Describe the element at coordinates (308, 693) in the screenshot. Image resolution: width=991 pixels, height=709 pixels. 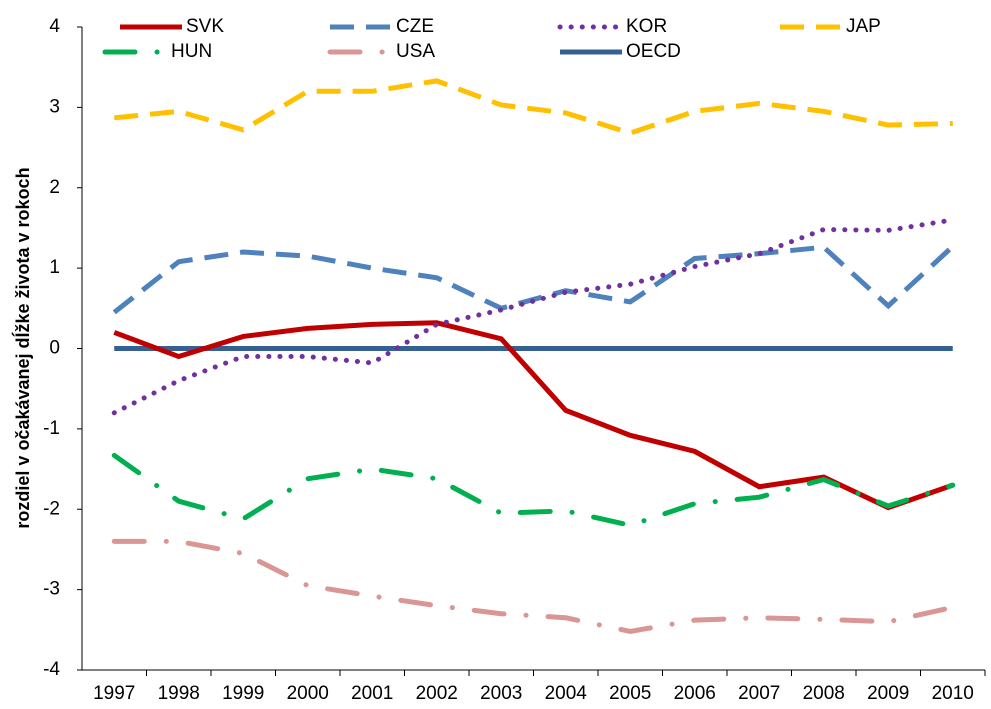
I see `x-tick-label: 2000` at that location.